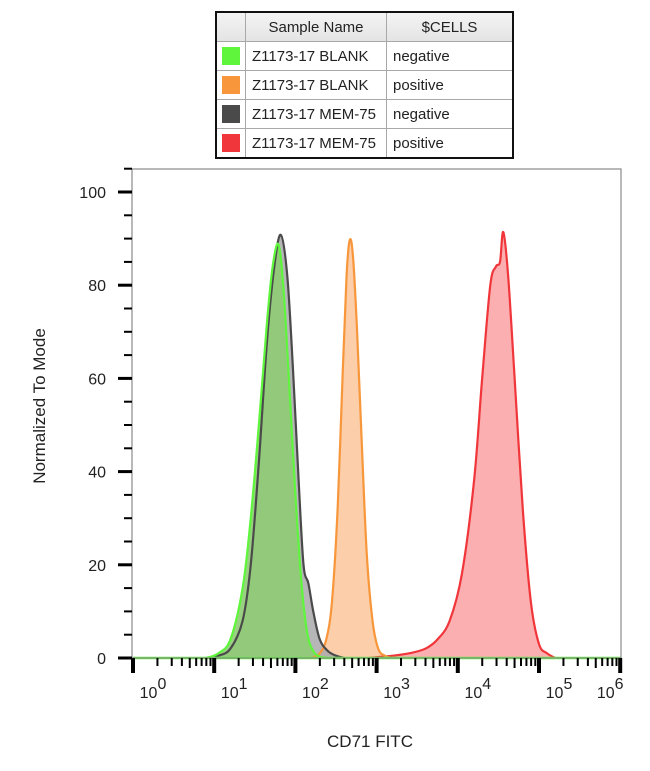 The height and width of the screenshot is (771, 650). Describe the element at coordinates (377, 680) in the screenshot. I see `x-axis: 10⁰ 10¹ 10² 10³ 10⁴ 10⁵ 10⁶` at that location.